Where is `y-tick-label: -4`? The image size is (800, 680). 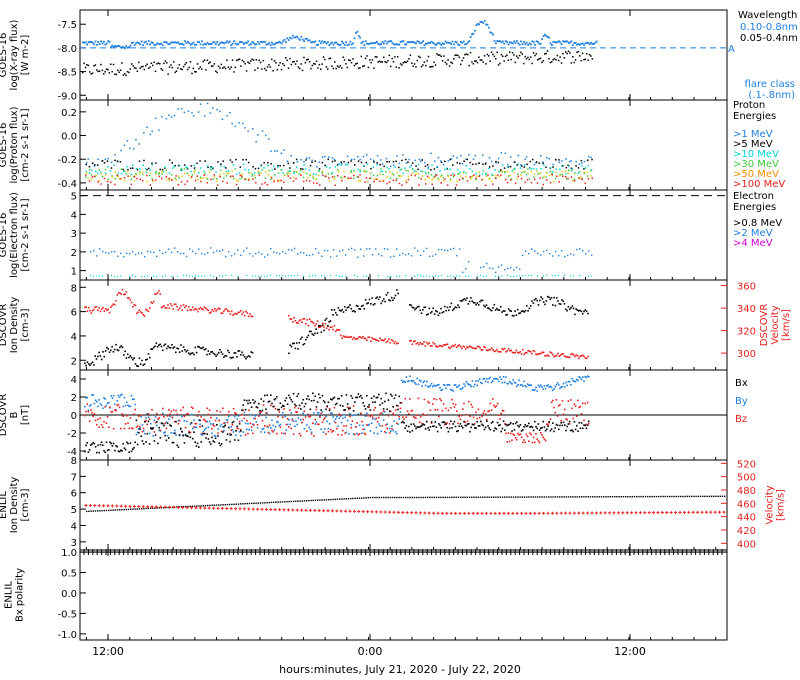
y-tick-label: -4 is located at coordinates (72, 452).